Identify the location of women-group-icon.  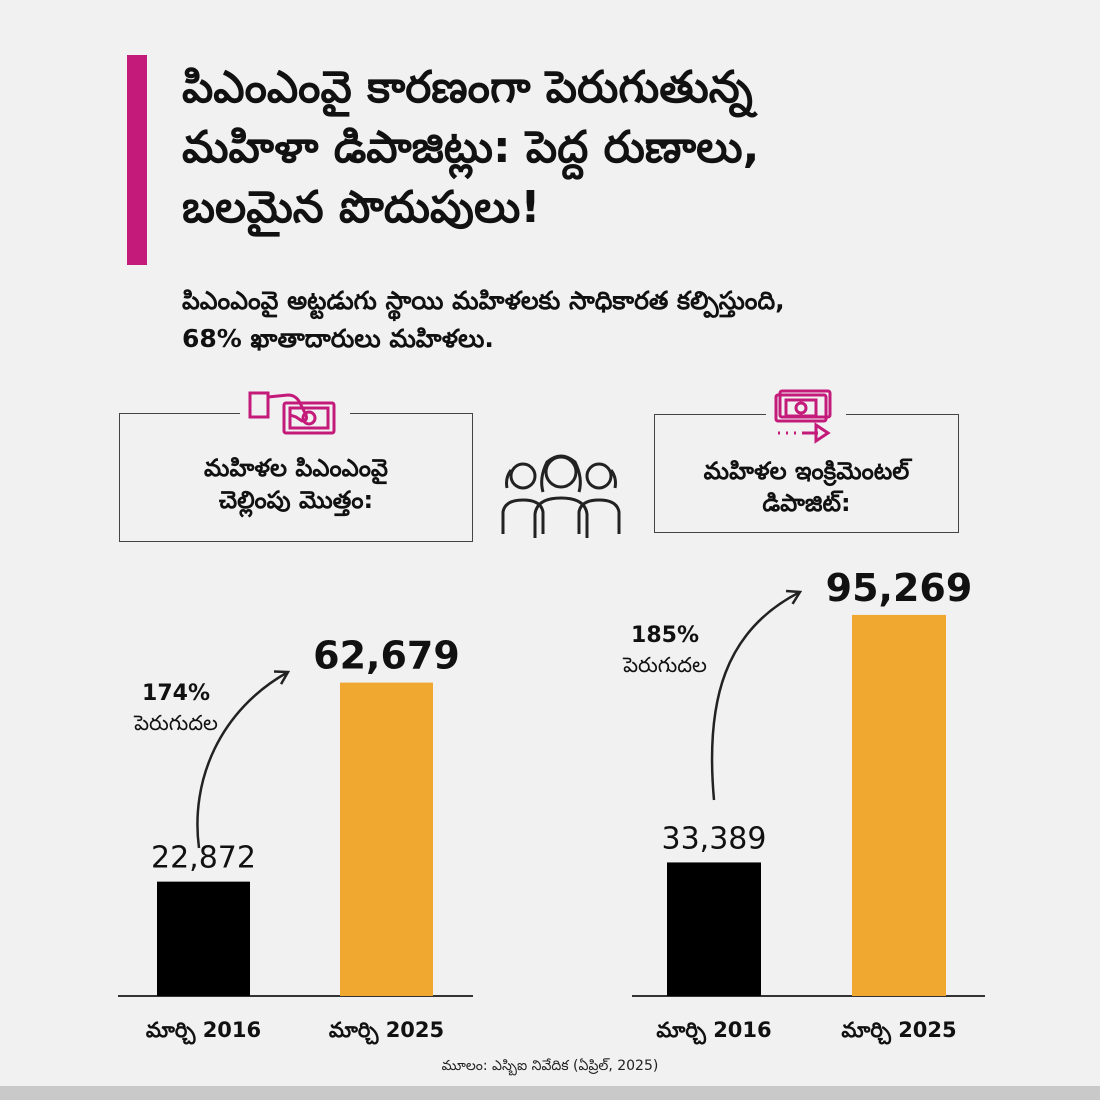
(561, 496).